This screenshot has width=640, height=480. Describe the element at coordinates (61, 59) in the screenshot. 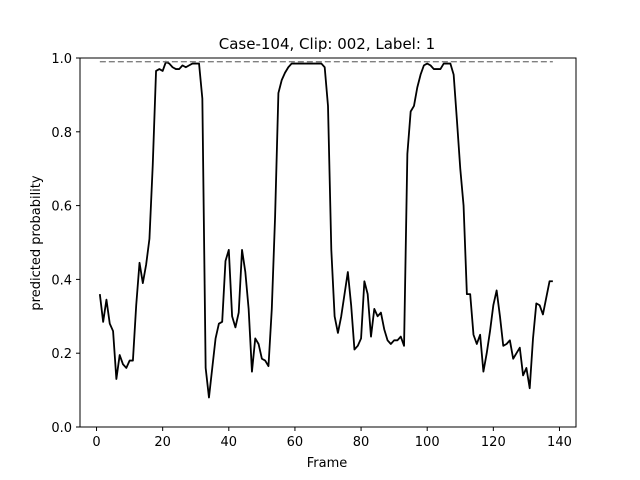

I see `y-tick-label: 1.0` at that location.